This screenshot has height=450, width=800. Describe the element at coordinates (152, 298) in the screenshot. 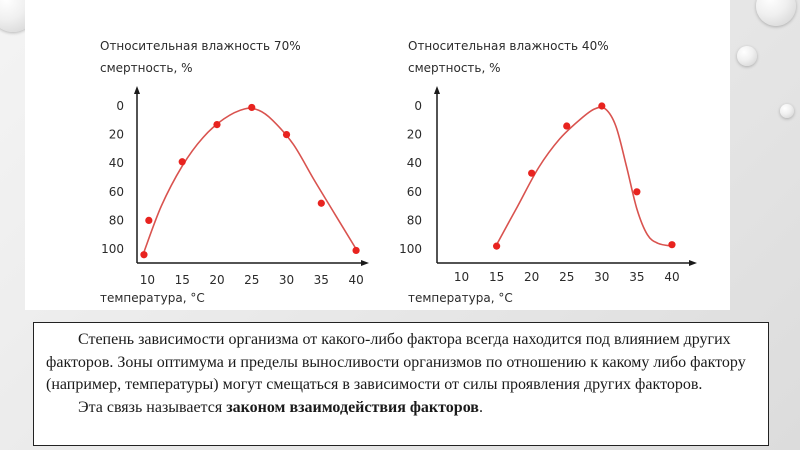

I see `chart1-x-label: температура, °С` at that location.